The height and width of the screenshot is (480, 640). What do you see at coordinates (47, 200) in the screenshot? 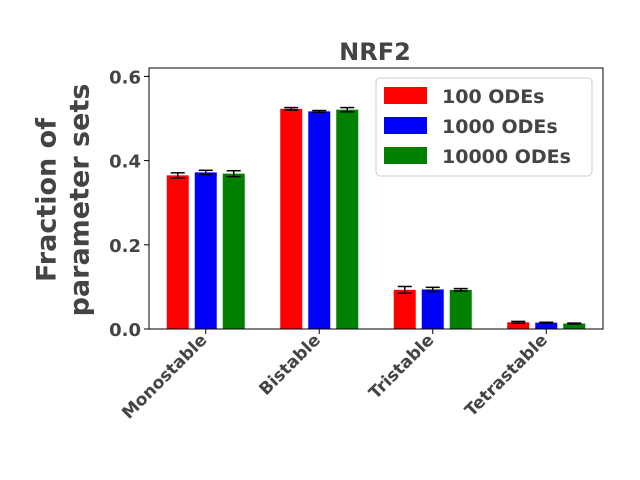
I see `y-axis-label-line: Fraction of` at bounding box center [47, 200].